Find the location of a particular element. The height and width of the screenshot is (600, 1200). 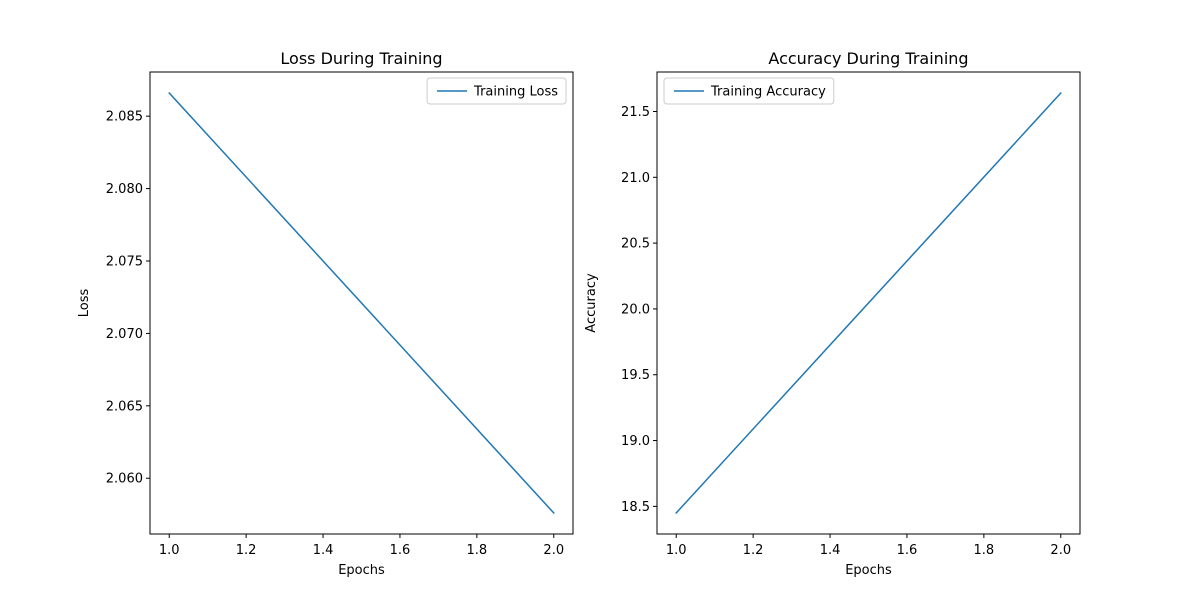

chart-title: Accuracy During Training is located at coordinates (868, 58).